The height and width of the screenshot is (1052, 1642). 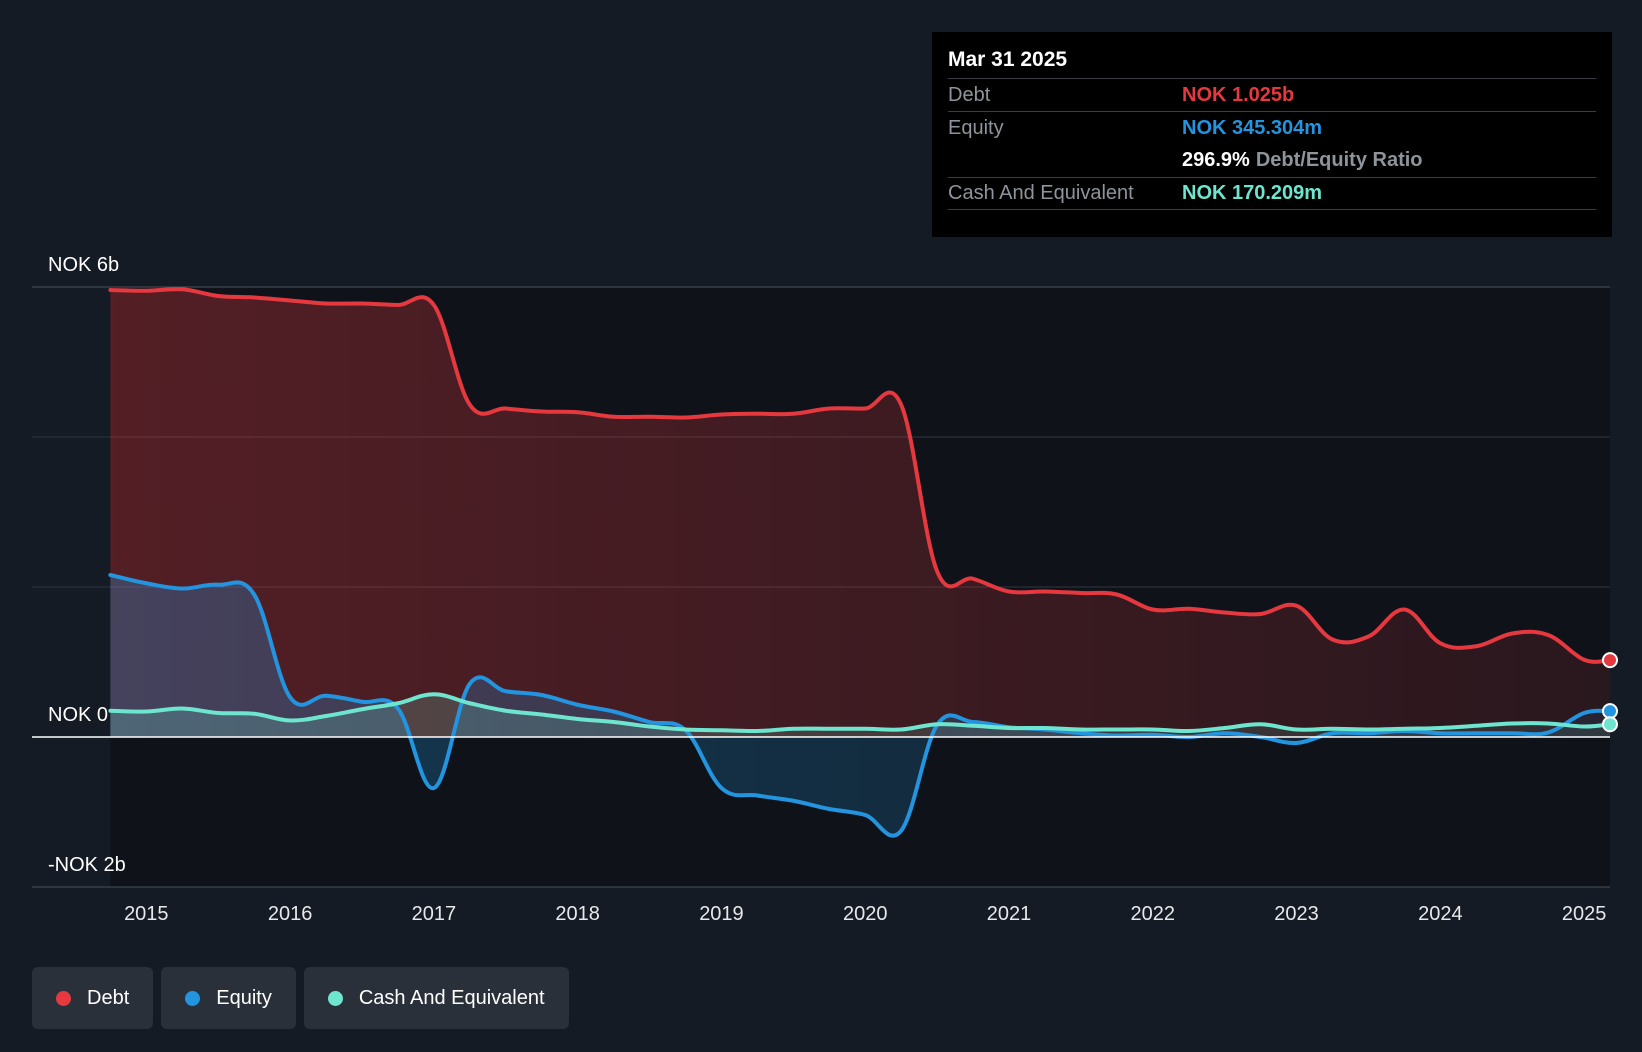 I want to click on legend-dot-equity-icon, so click(x=193, y=998).